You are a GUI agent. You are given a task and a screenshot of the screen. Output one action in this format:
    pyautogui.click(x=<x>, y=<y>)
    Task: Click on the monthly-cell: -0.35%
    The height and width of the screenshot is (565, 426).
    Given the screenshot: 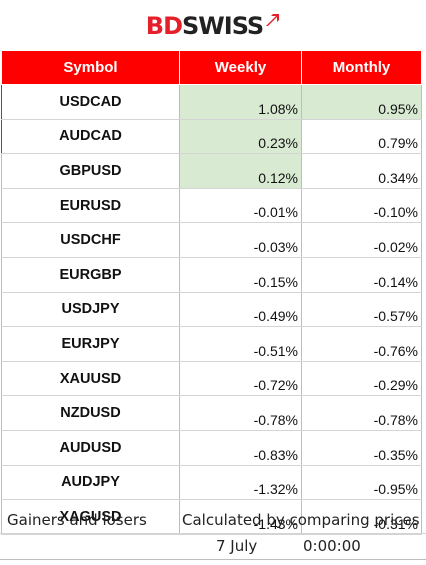 What is the action you would take?
    pyautogui.click(x=361, y=448)
    